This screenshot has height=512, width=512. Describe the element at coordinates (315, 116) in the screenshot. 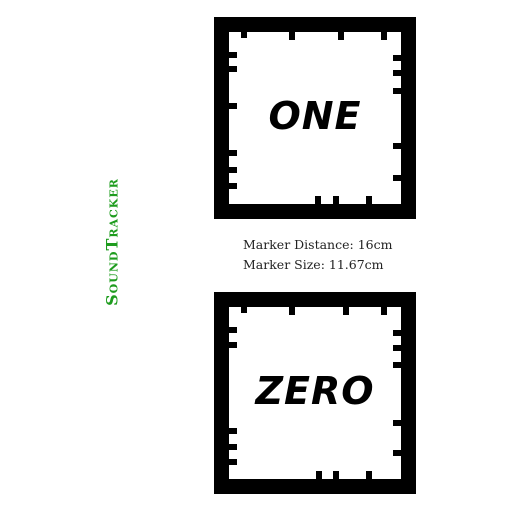

I see `marker-one-label: ONE` at that location.